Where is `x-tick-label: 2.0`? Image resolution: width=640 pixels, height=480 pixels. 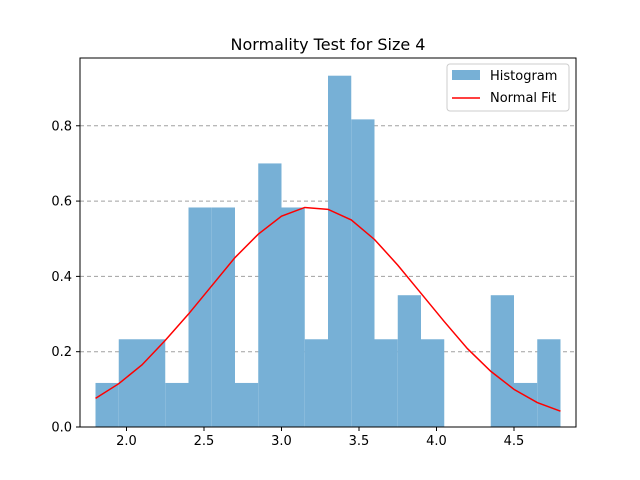
x-tick-label: 2.0 is located at coordinates (126, 441).